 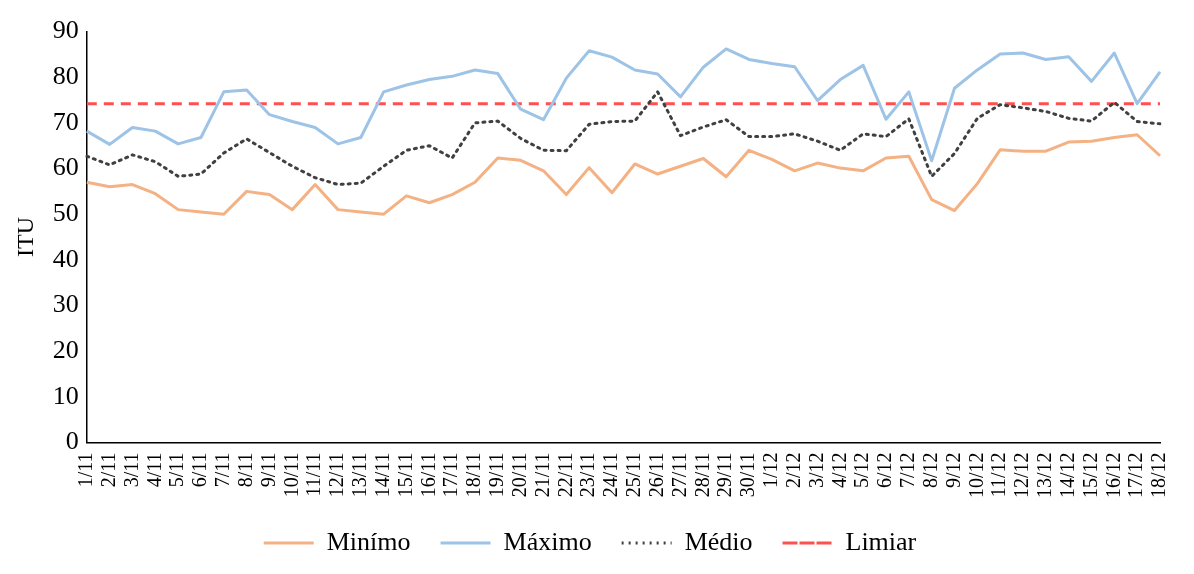 I want to click on x-tick-label: 16/11, so click(x=427, y=475).